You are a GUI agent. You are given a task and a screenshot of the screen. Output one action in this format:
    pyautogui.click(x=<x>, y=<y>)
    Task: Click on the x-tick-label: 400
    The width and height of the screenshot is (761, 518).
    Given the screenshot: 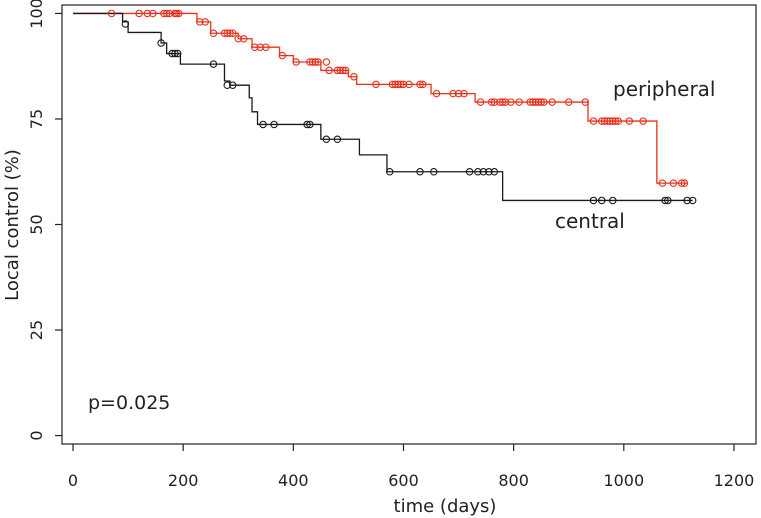 What is the action you would take?
    pyautogui.click(x=293, y=480)
    